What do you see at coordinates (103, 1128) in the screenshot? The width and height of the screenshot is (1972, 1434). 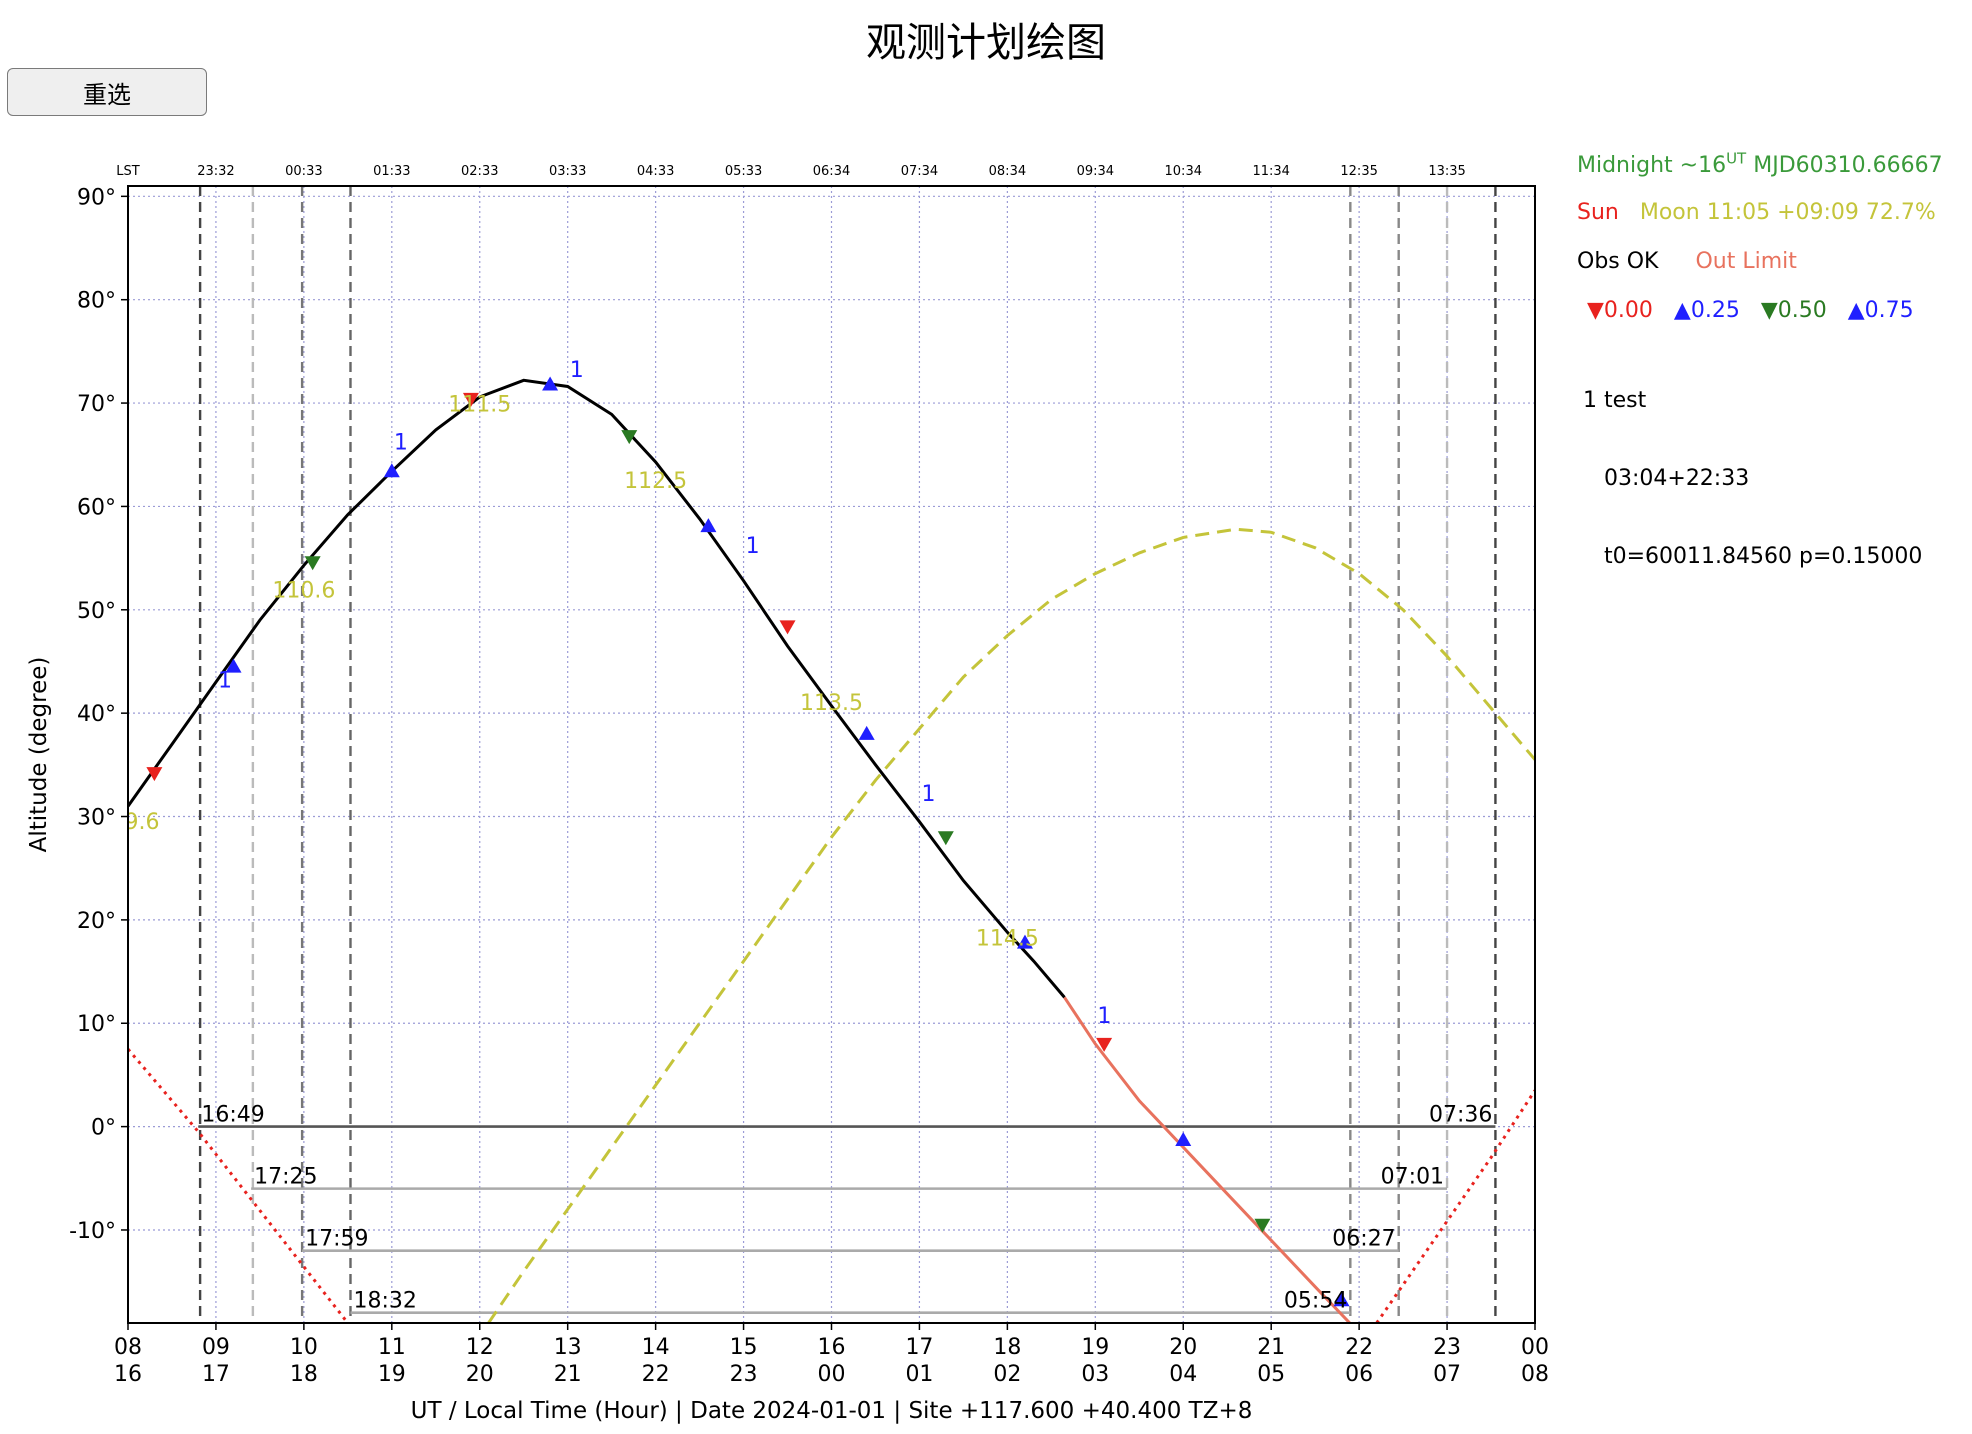 I see `y-tick-label: 0°` at bounding box center [103, 1128].